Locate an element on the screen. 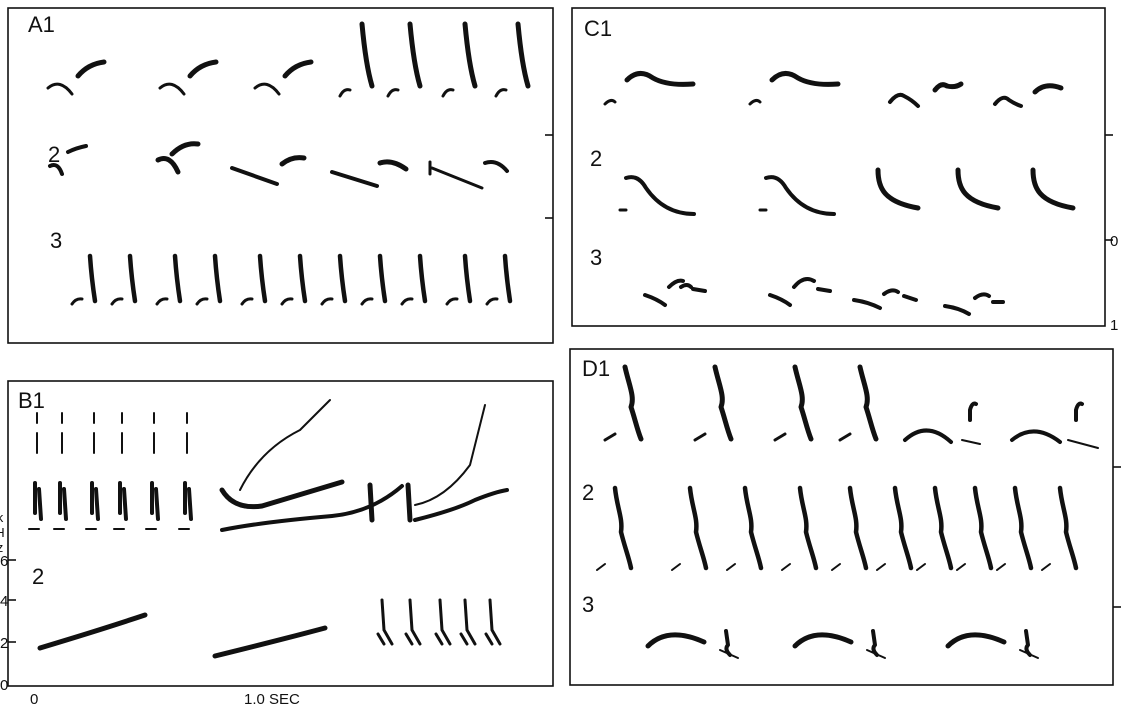 The height and width of the screenshot is (710, 1130). panel-label: A1 is located at coordinates (41, 24).